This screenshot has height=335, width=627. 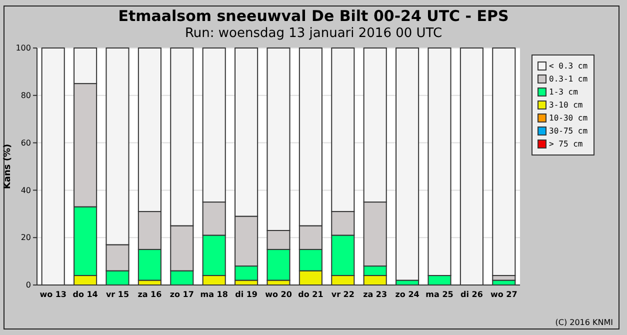 I want to click on chart-title: Etmaalsom sneeuwval De Bilt 00-24 UTC - EPS, so click(x=313, y=16).